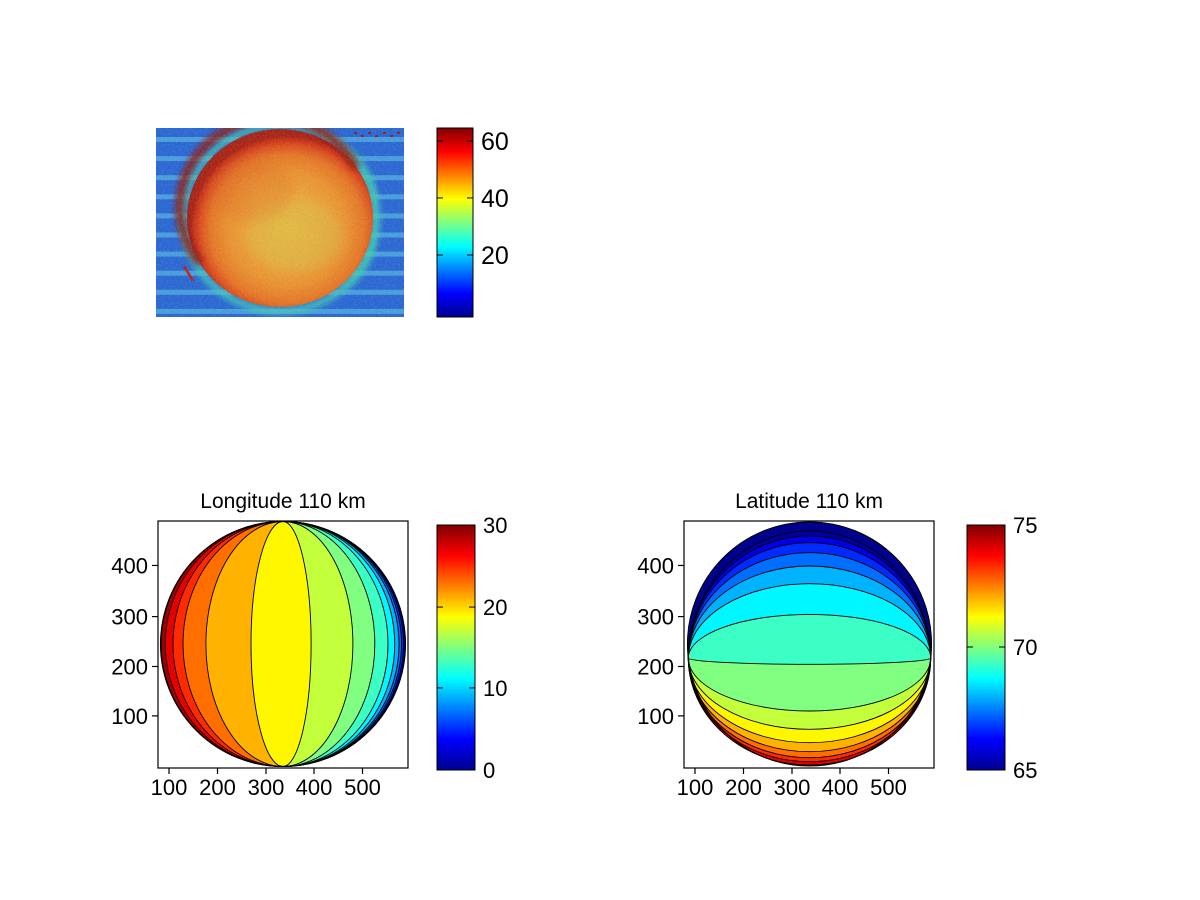 This screenshot has width=1200, height=900. I want to click on longitude-colorbar: 30 20 10 0, so click(471, 648).